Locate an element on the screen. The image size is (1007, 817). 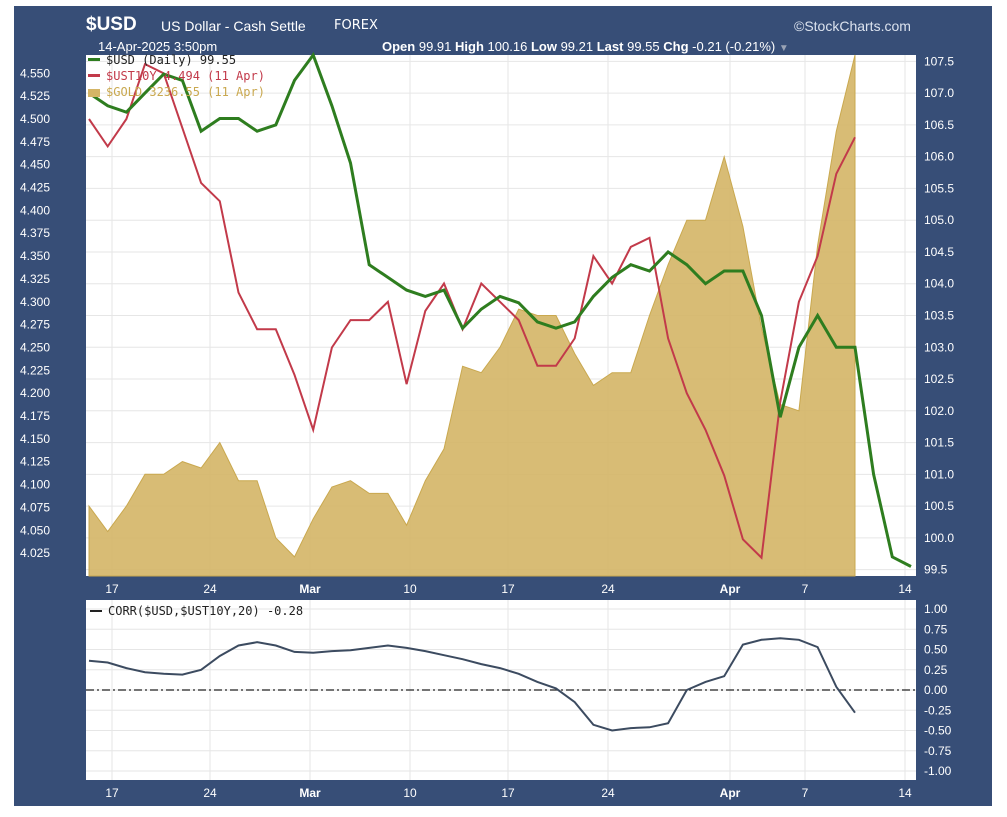
right-tick-label: 100.5 is located at coordinates (939, 506).